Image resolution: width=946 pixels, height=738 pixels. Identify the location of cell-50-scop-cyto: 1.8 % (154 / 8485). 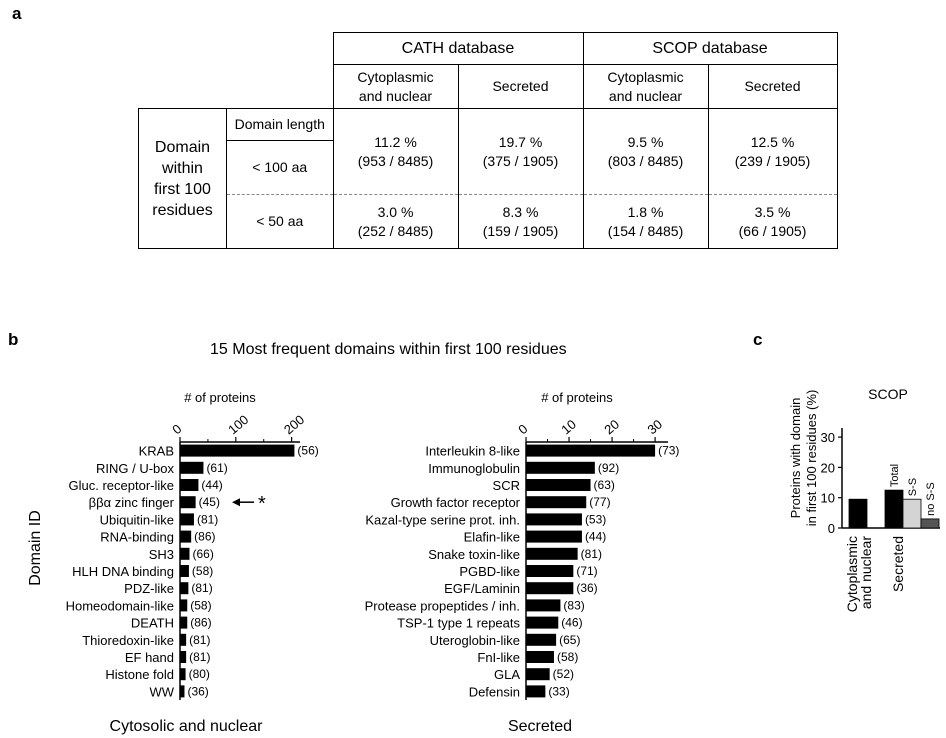
(645, 221).